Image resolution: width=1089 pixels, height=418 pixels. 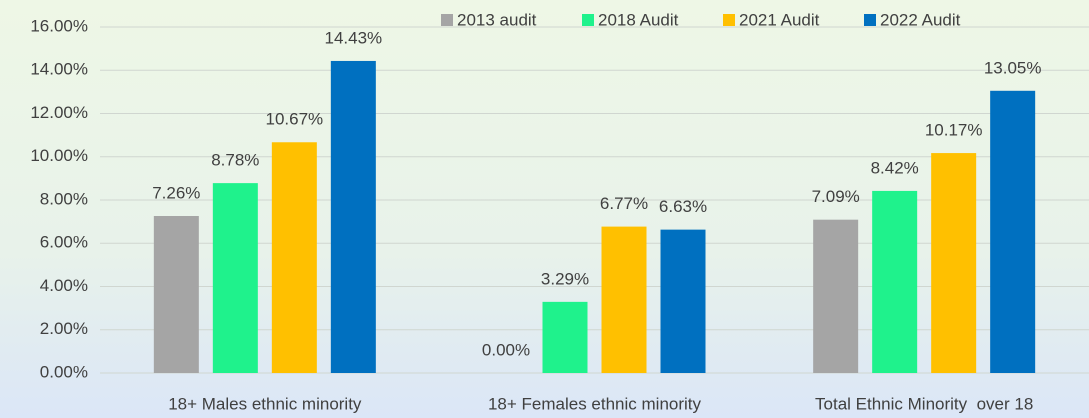 I want to click on x-tick-label: 18+ Males ethnic minority, so click(x=265, y=403).